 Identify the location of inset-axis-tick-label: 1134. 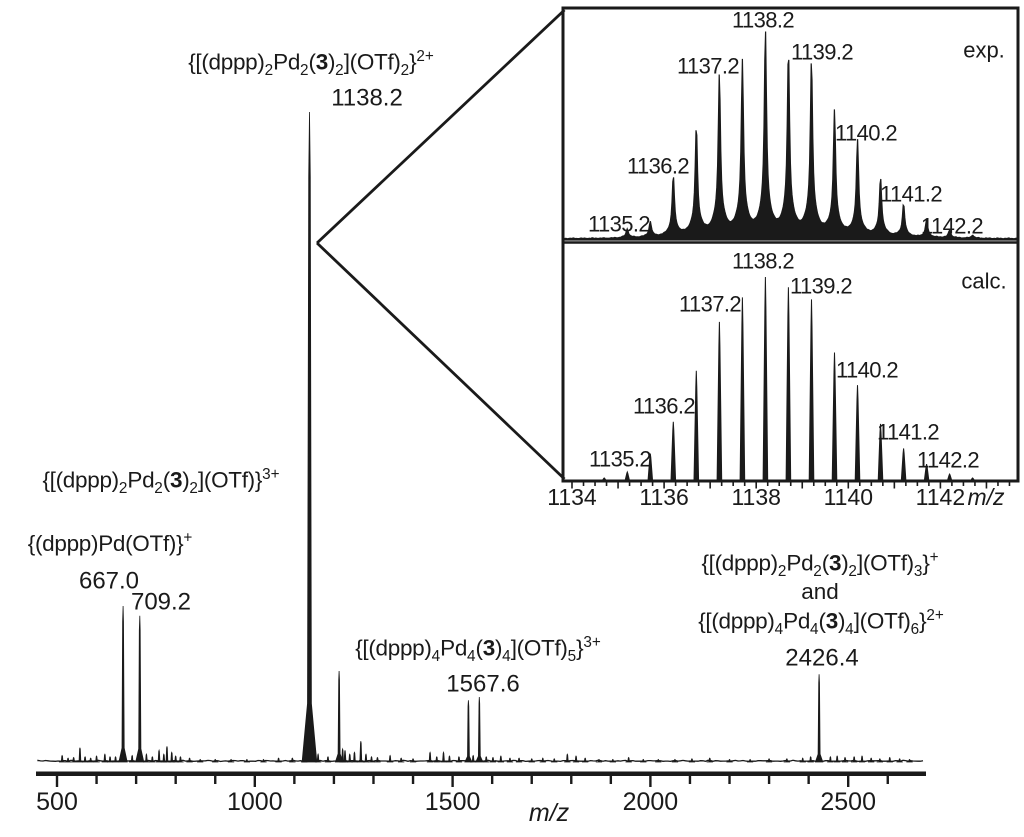
(572, 497).